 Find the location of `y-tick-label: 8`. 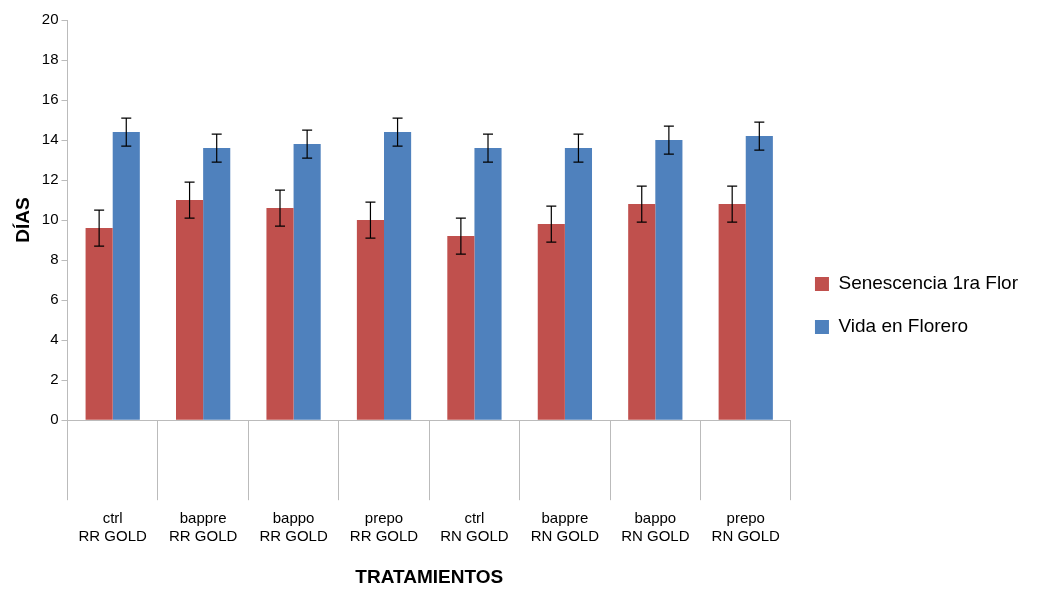

y-tick-label: 8 is located at coordinates (54, 259).